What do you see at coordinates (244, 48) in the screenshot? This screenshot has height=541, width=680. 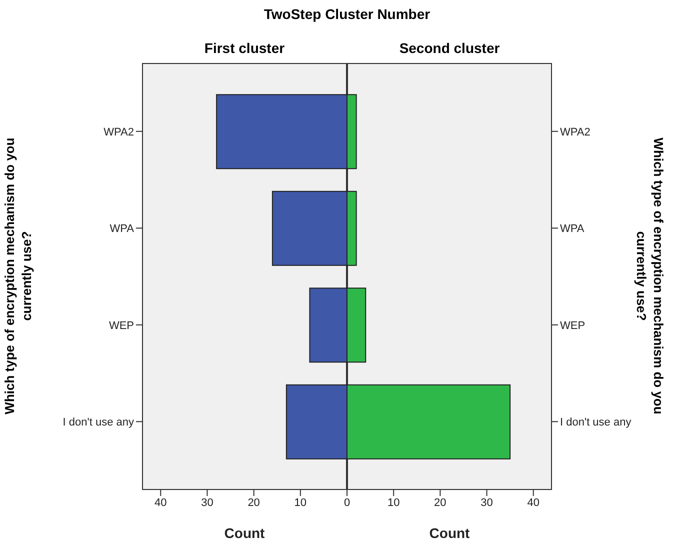 I see `chart-subtitle: First cluster` at bounding box center [244, 48].